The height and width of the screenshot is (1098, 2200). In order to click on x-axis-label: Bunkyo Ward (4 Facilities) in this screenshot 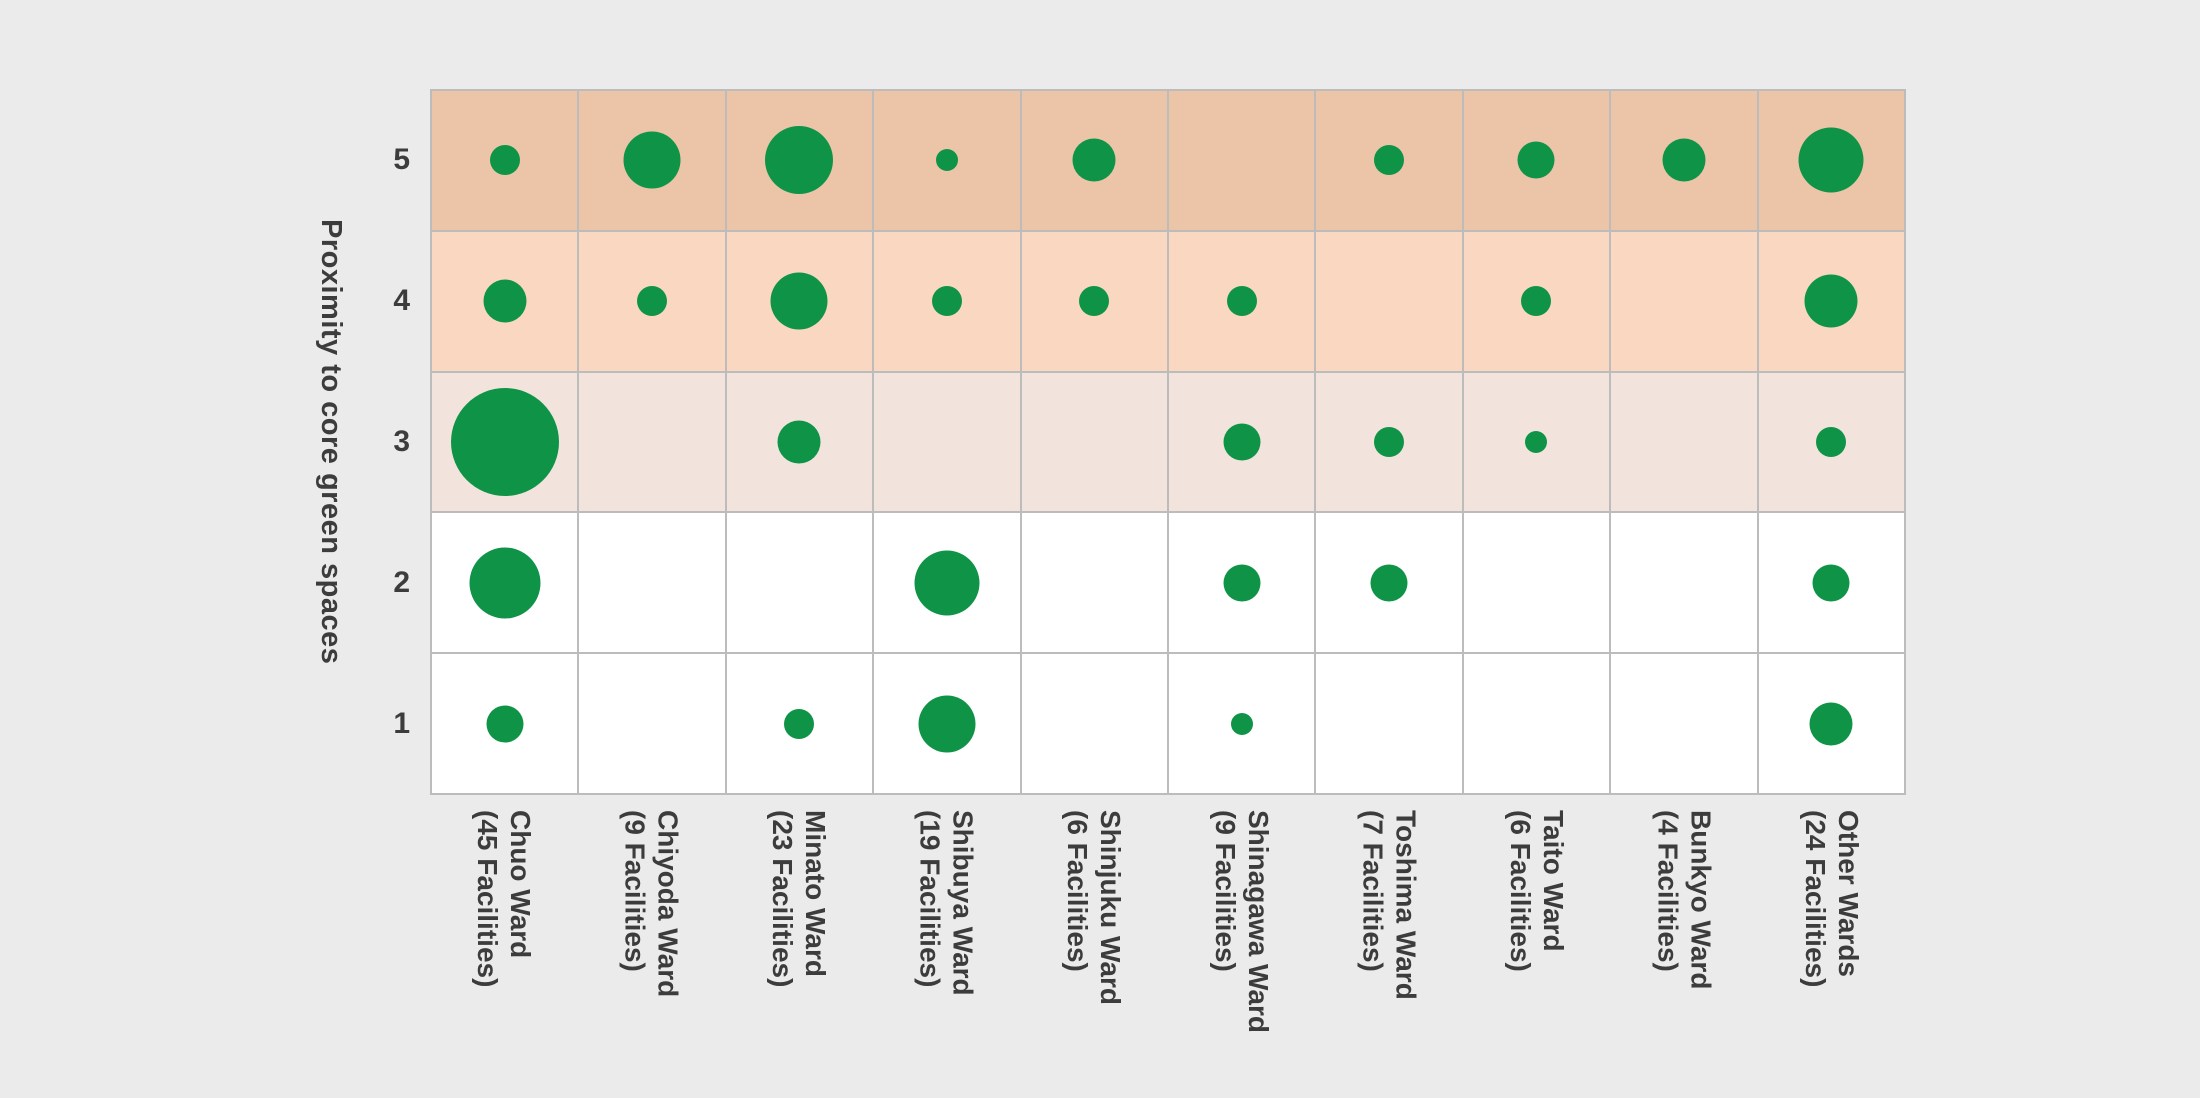, I will do `click(1685, 950)`.